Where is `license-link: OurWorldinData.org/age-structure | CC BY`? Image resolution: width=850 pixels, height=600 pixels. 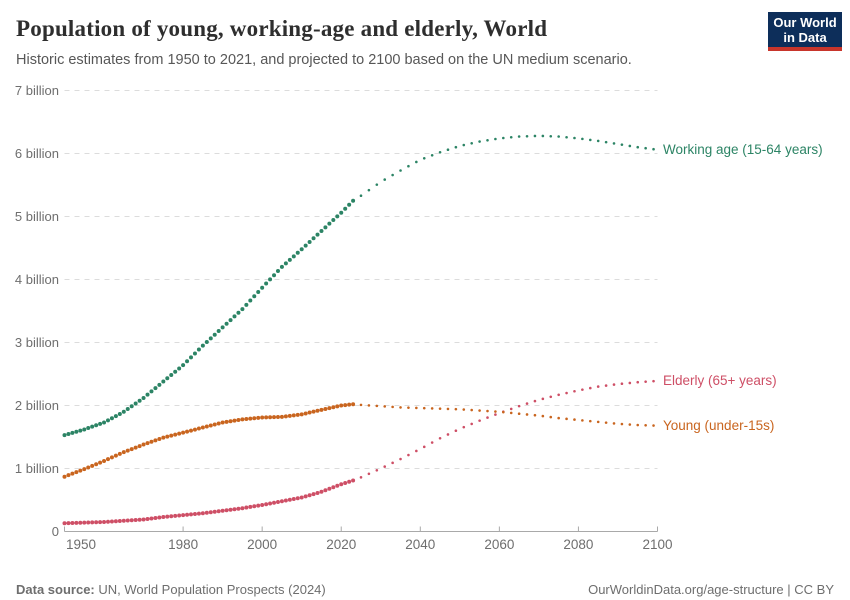
license-link: OurWorldinData.org/age-structure | CC BY is located at coordinates (711, 589).